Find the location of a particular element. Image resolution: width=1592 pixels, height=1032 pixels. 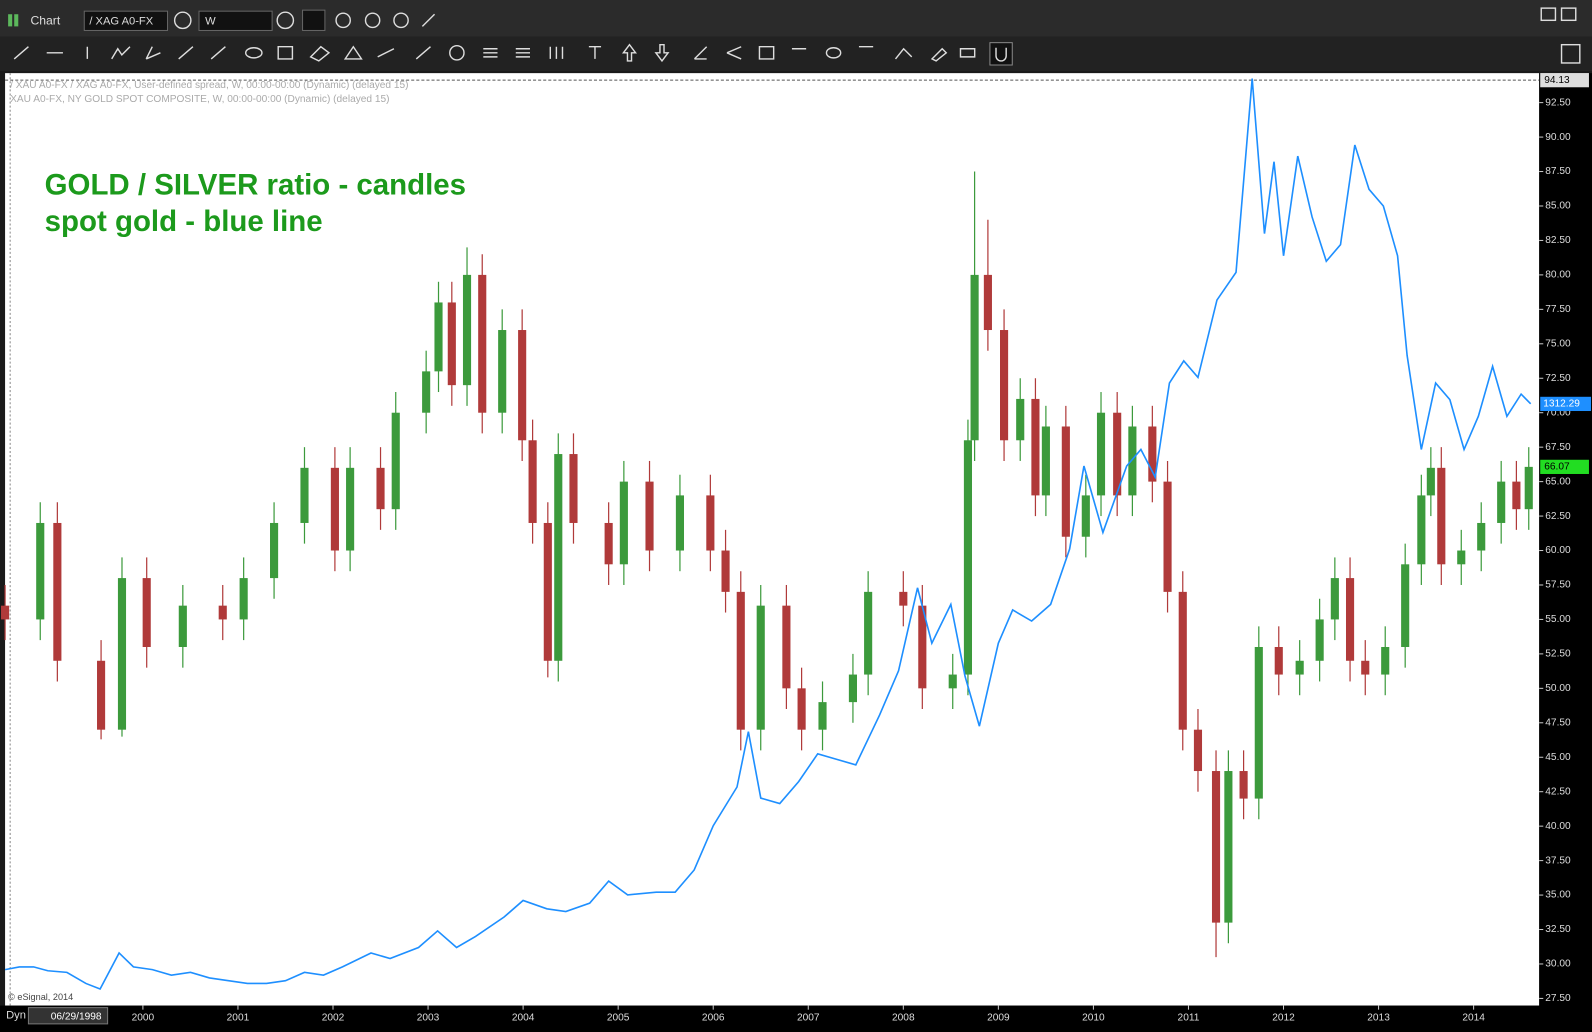

y-tick-label: 92.50 is located at coordinates (1558, 102).